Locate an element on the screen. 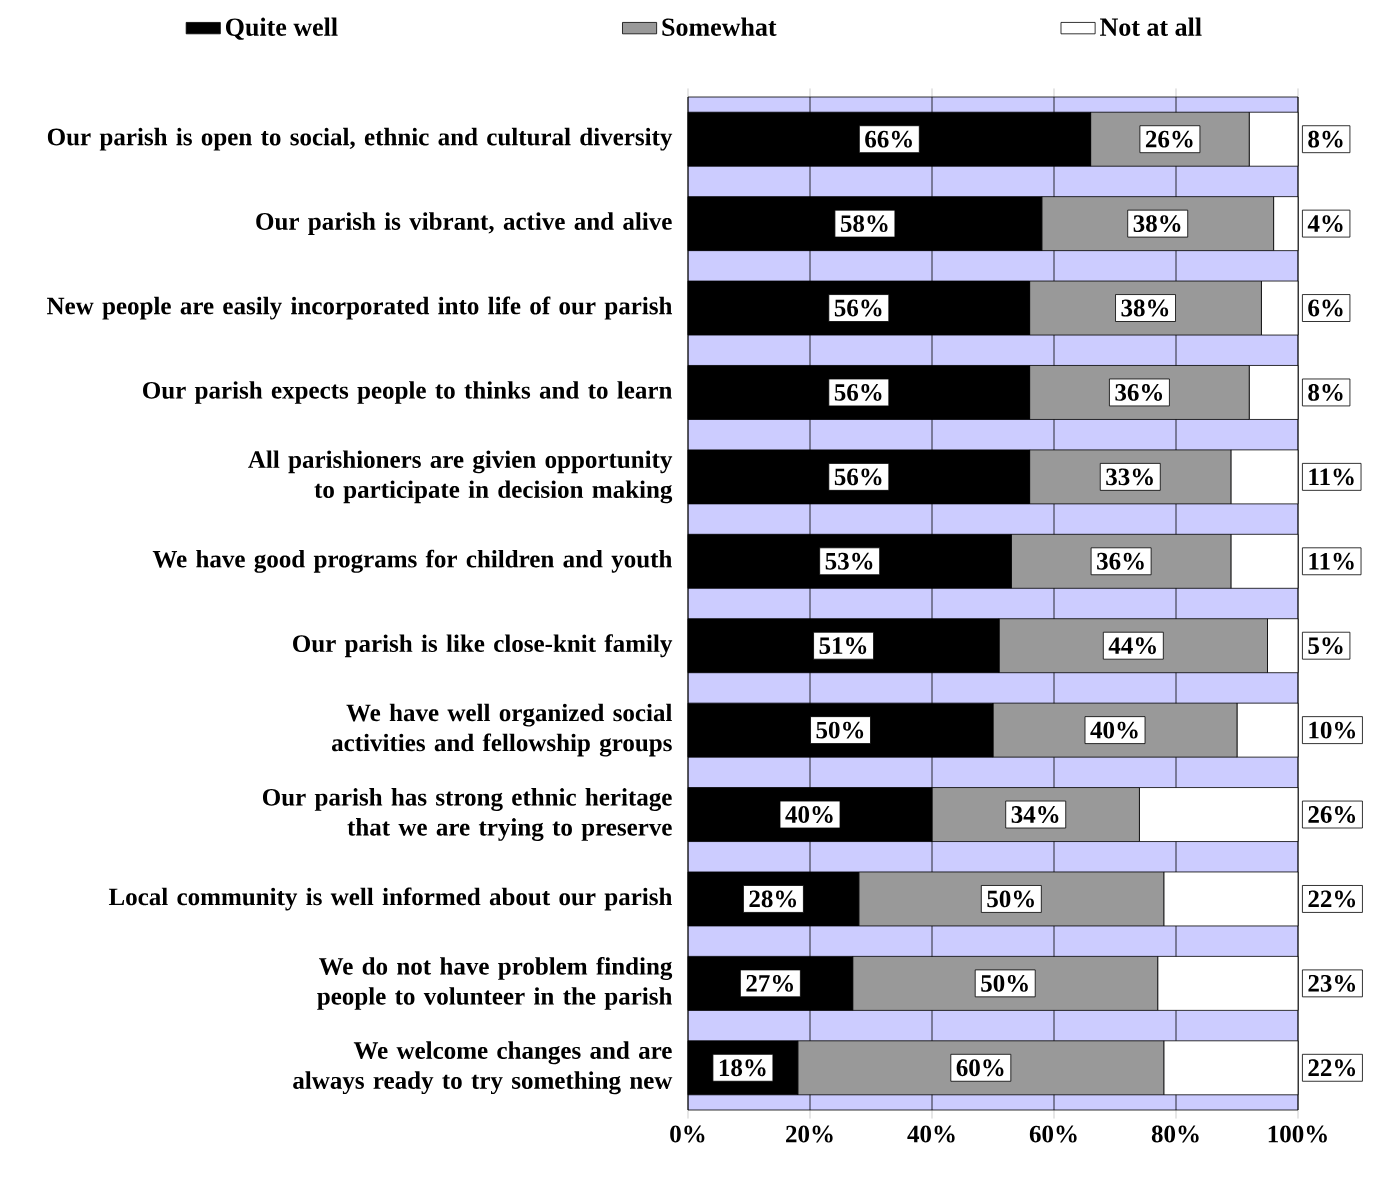 This screenshot has height=1178, width=1384. y-tick-label: Our parish has strong ethnic heritage that we are trying to preserve is located at coordinates (467, 814).